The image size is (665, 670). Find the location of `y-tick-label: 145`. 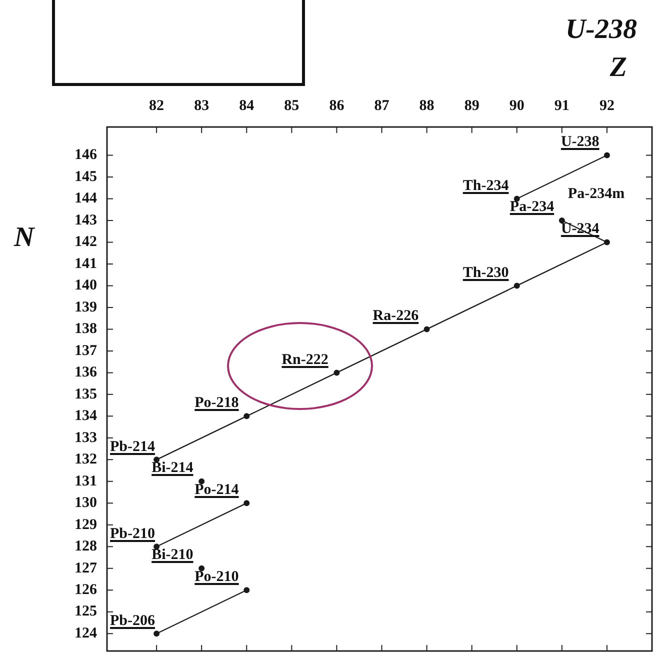

y-tick-label: 145 is located at coordinates (85, 176).